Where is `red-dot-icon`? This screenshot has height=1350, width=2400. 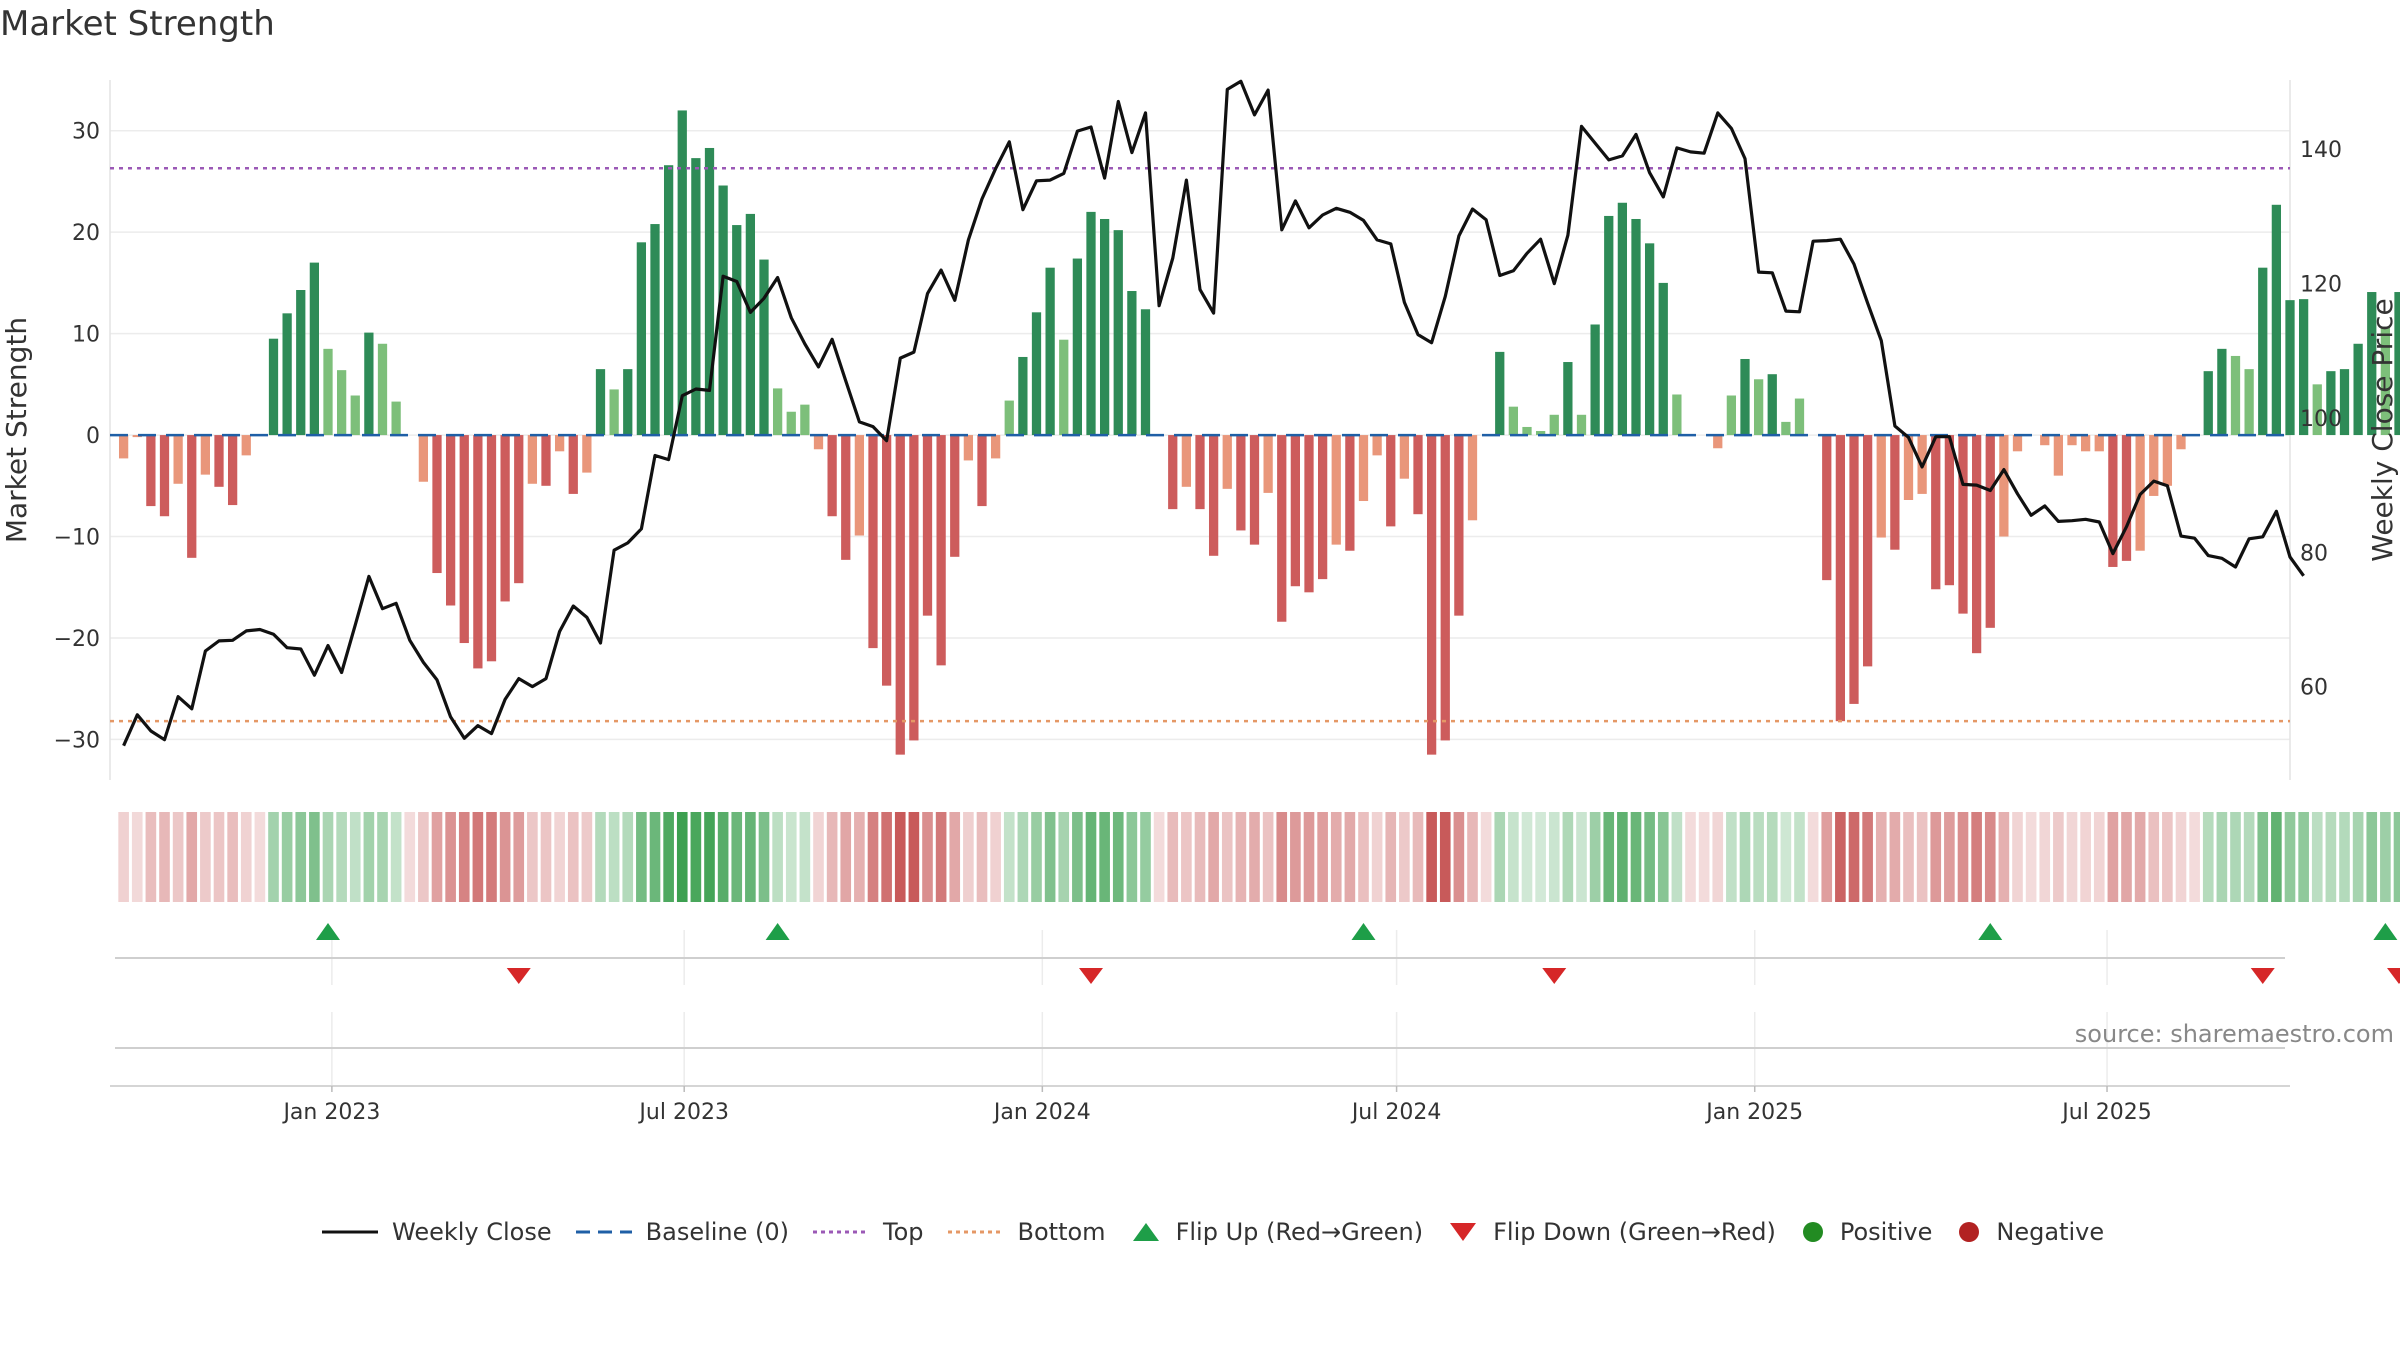
red-dot-icon is located at coordinates (1969, 1232).